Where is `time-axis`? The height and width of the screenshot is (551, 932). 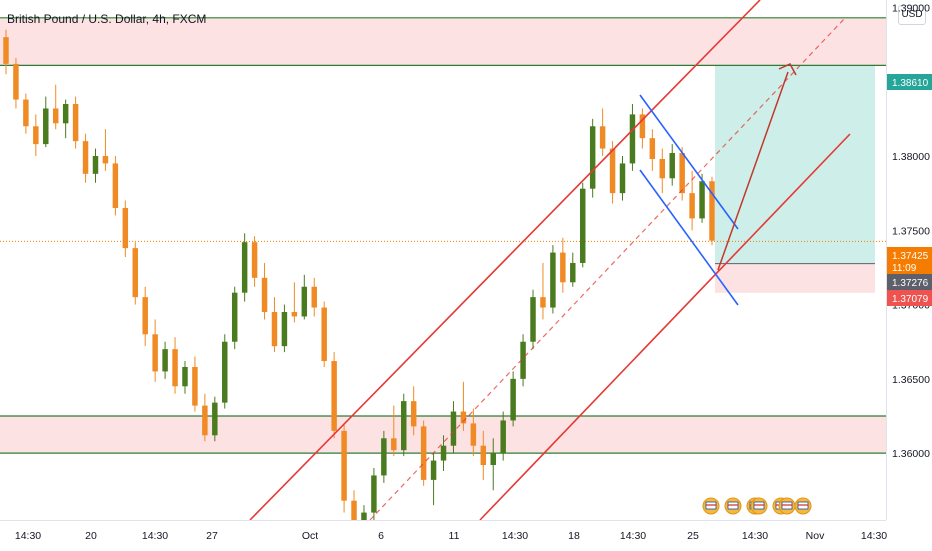 time-axis is located at coordinates (443, 535).